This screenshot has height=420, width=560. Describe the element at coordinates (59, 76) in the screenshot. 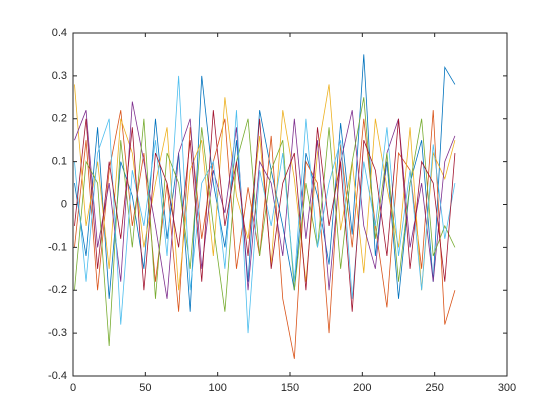

I see `y-tick-label: 0.3` at that location.